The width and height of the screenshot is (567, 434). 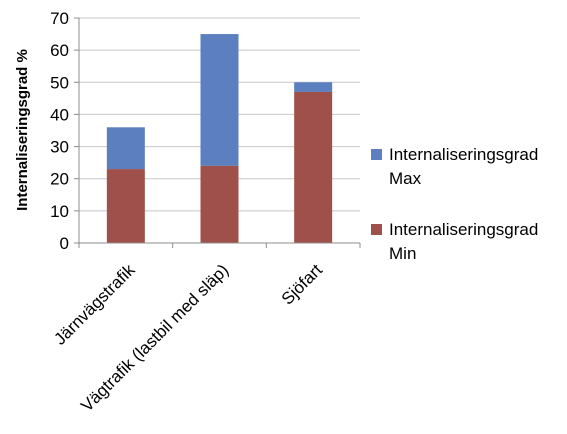 What do you see at coordinates (59, 179) in the screenshot?
I see `y-tick-label: 20` at bounding box center [59, 179].